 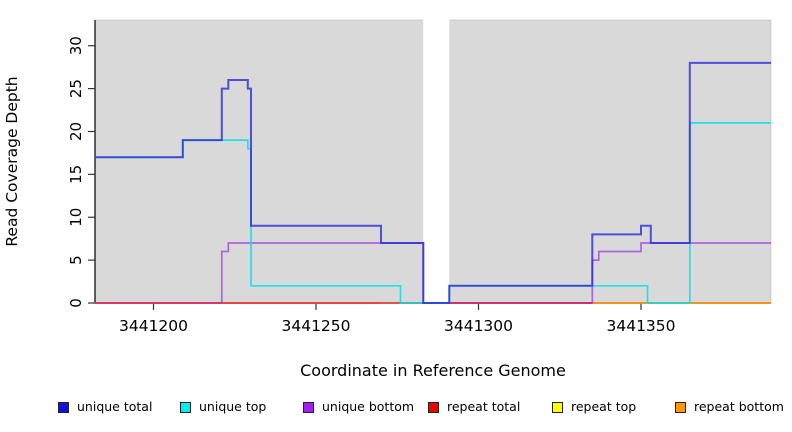 I want to click on legend-swatch-repeat-top, so click(x=557, y=407).